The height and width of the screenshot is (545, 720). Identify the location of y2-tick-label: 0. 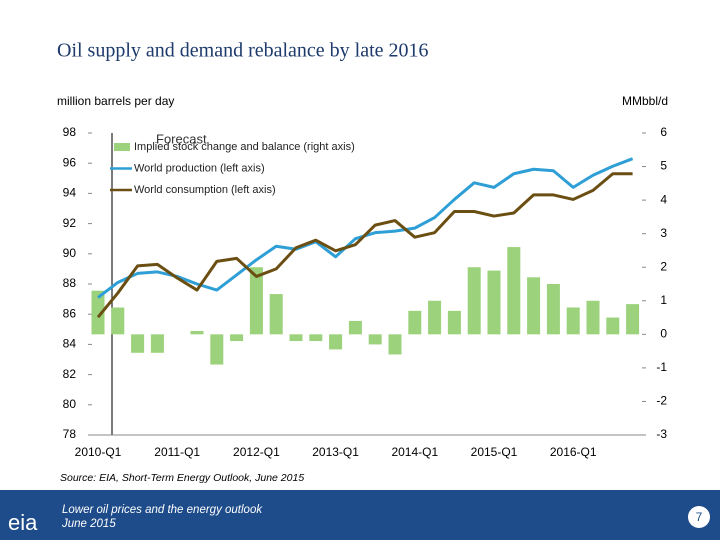
(663, 334).